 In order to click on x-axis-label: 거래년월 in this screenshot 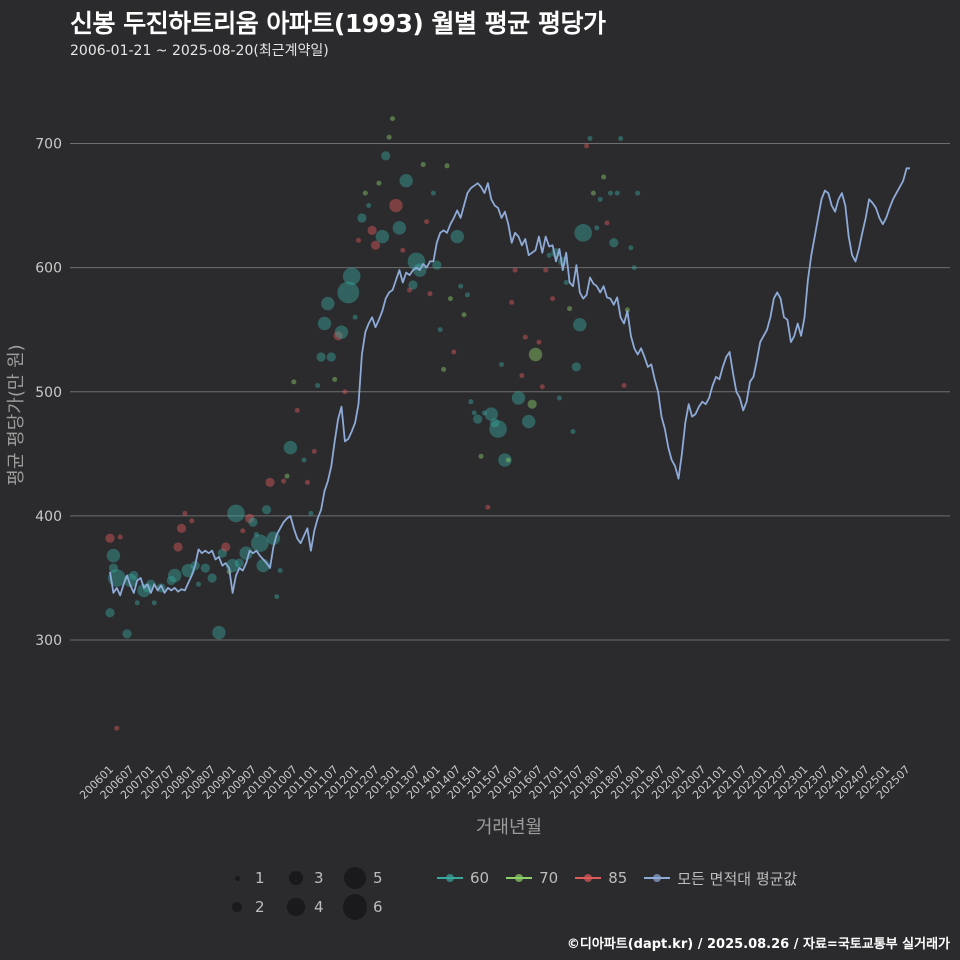, I will do `click(509, 827)`.